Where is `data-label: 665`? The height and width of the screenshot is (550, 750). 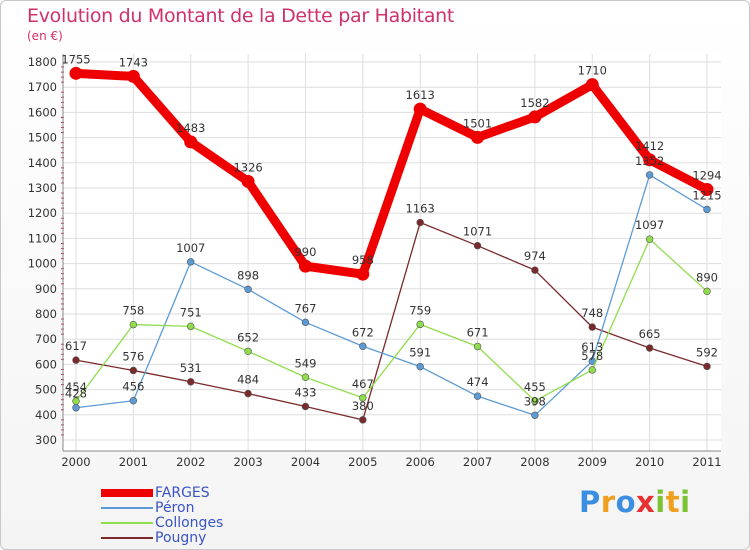
data-label: 665 is located at coordinates (650, 334).